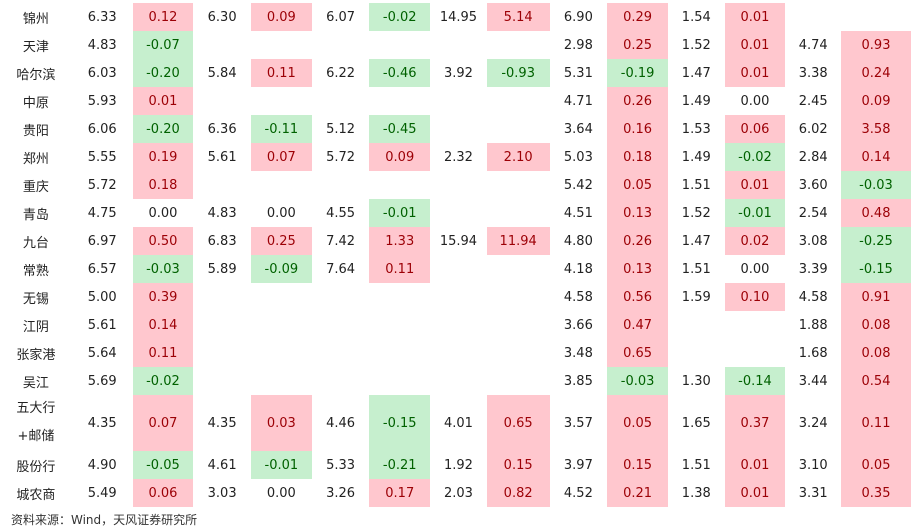 The width and height of the screenshot is (911, 529). What do you see at coordinates (696, 45) in the screenshot?
I see `value-cell: 1.52` at bounding box center [696, 45].